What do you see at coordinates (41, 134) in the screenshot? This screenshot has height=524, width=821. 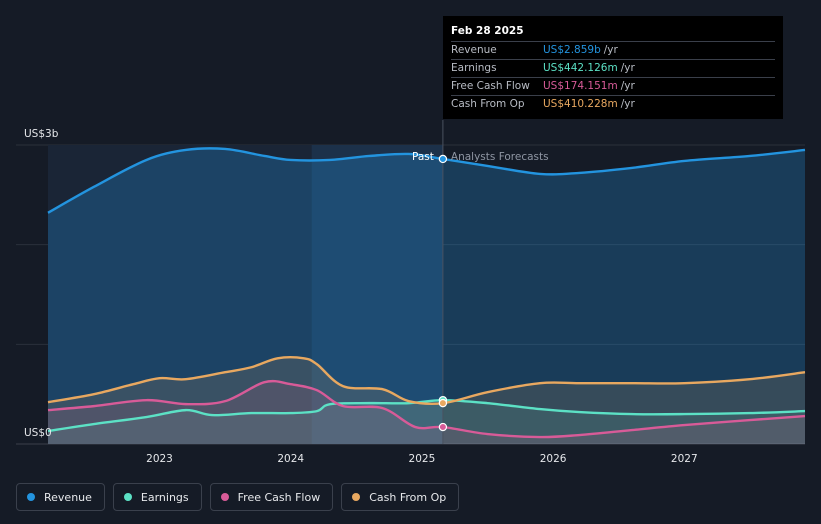 I see `y-tick-label: US$3b` at bounding box center [41, 134].